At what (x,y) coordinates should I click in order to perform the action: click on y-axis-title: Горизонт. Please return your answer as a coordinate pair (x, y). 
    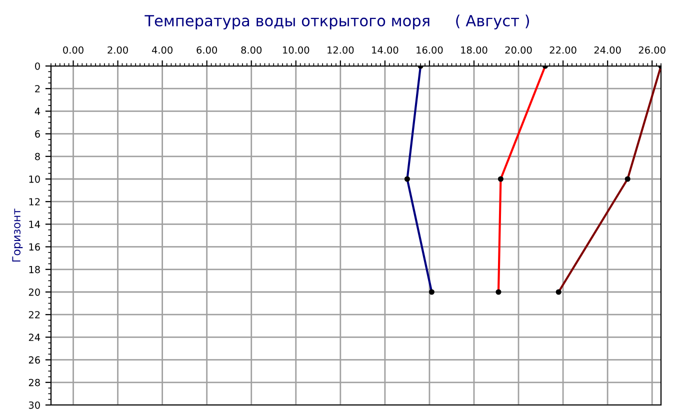
    Looking at the image, I should click on (17, 235).